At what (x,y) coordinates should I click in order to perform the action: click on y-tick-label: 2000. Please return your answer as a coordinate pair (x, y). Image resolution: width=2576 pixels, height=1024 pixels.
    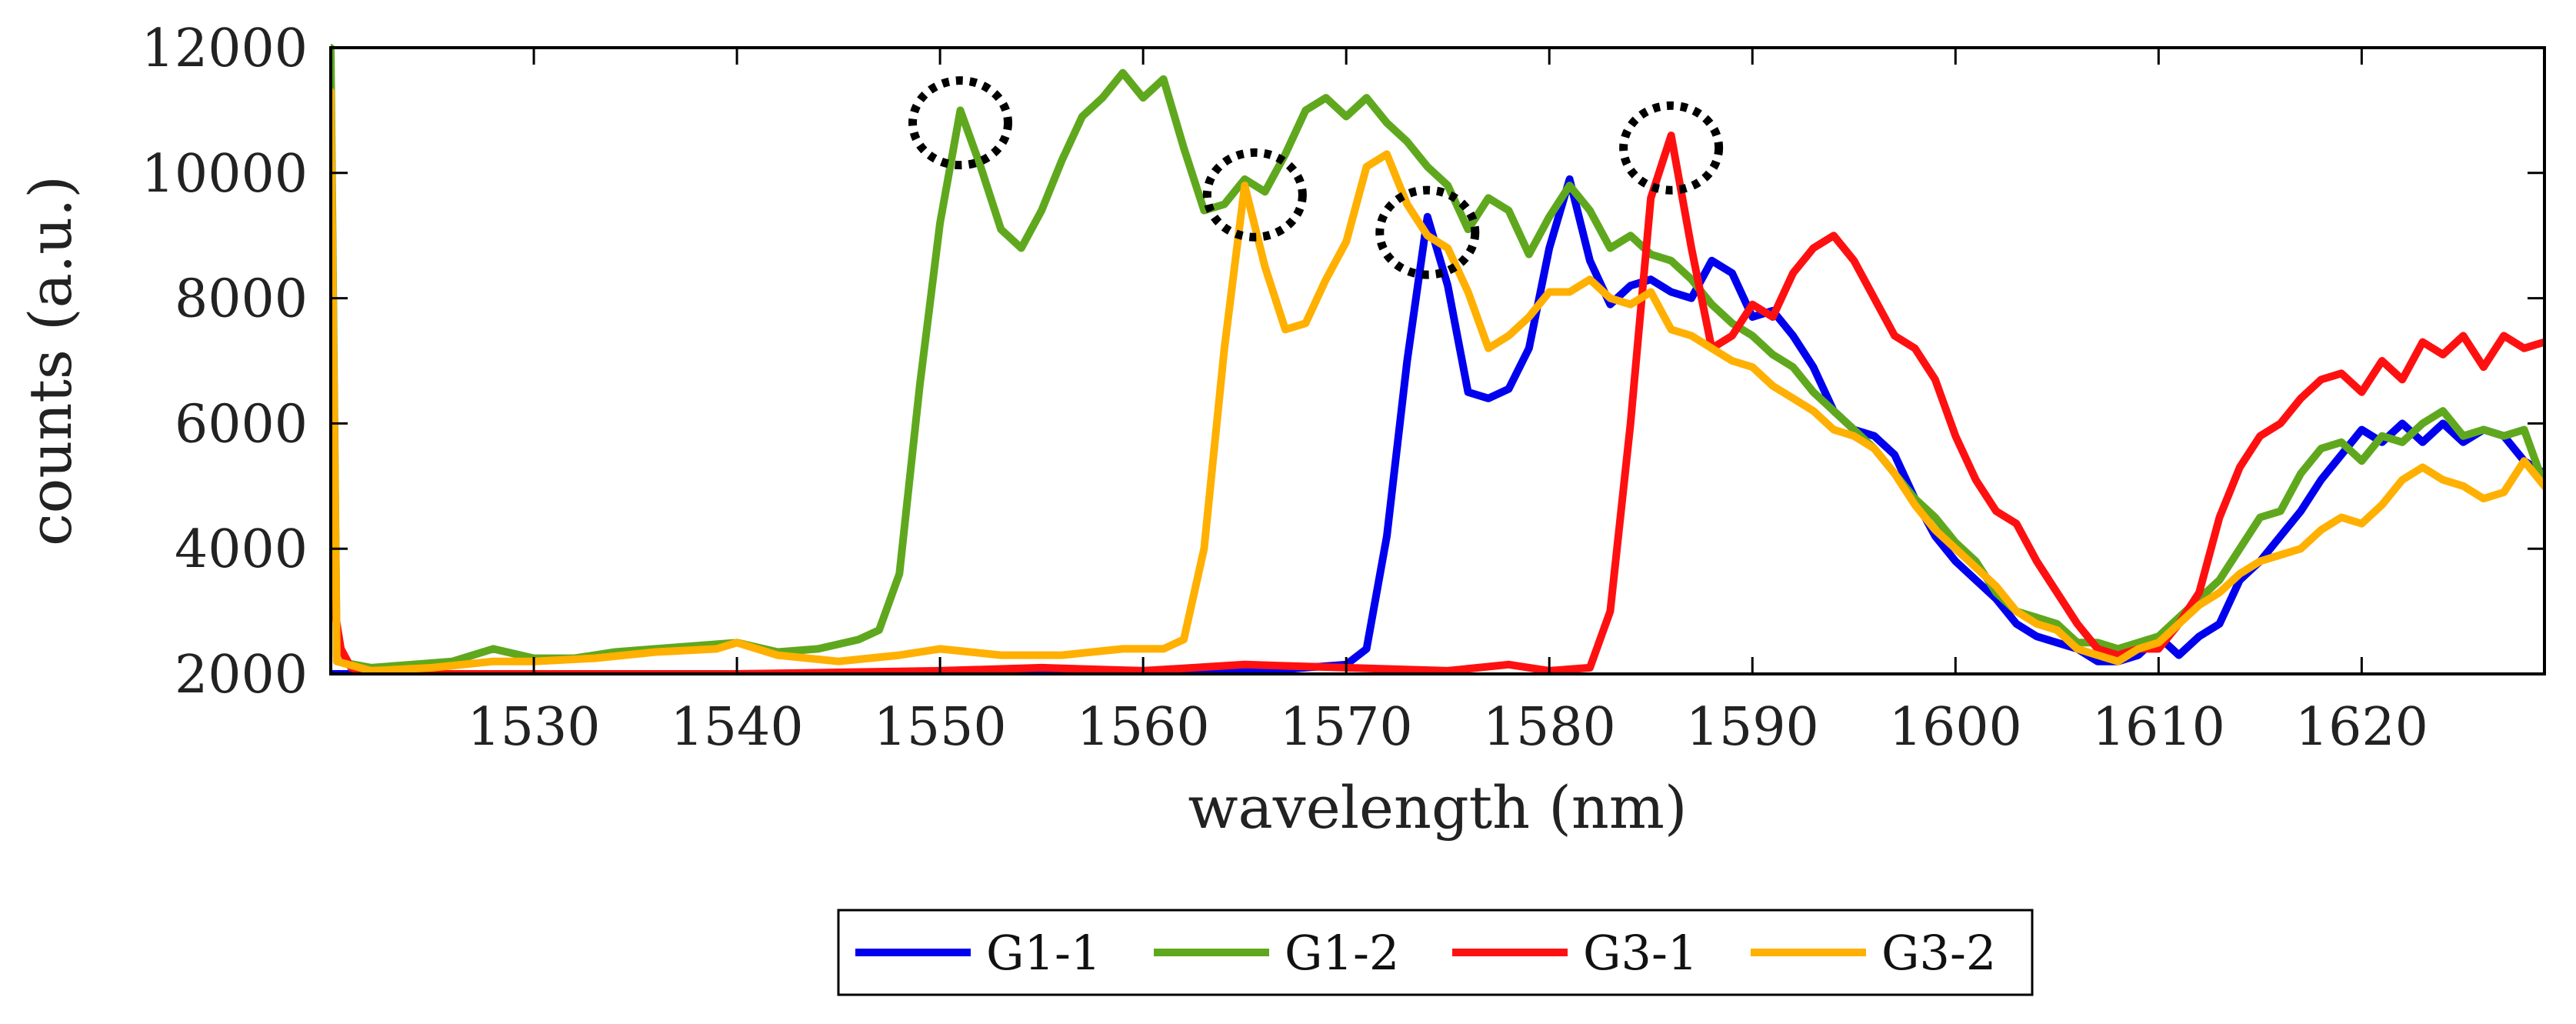
    Looking at the image, I should click on (241, 675).